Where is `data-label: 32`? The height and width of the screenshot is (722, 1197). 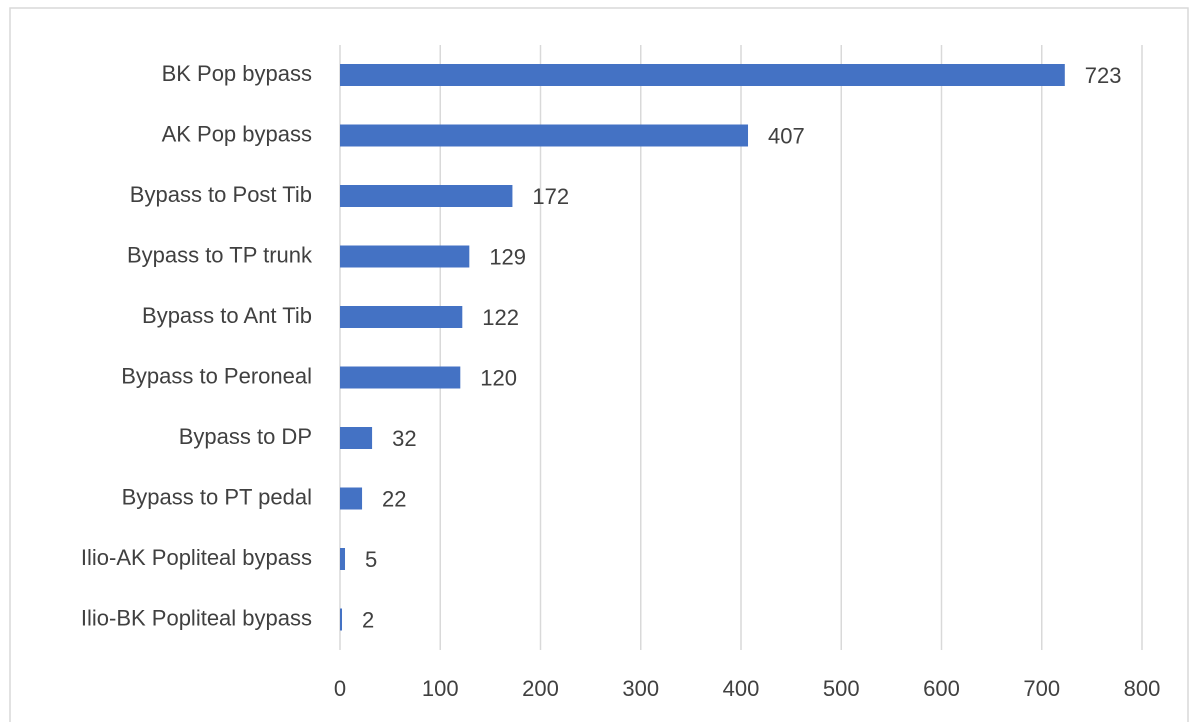
data-label: 32 is located at coordinates (404, 438).